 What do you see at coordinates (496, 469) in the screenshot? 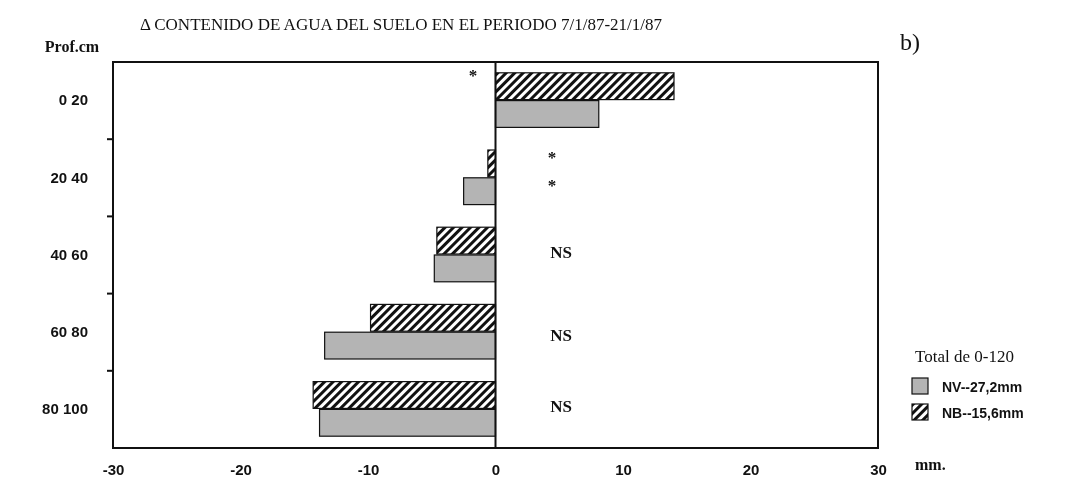
I see `x-tick-label: 0` at bounding box center [496, 469].